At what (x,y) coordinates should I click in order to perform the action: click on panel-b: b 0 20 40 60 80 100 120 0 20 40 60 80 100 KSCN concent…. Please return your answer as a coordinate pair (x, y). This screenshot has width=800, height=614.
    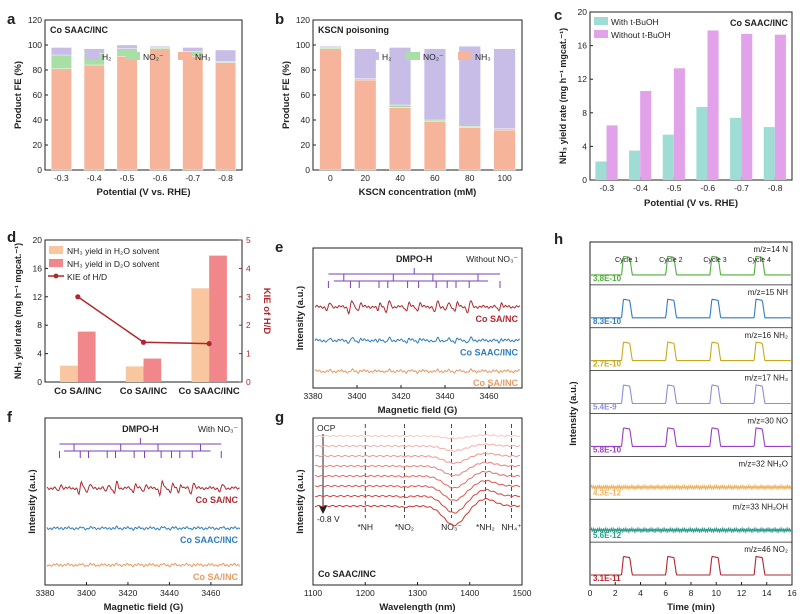
    Looking at the image, I should click on (399, 104).